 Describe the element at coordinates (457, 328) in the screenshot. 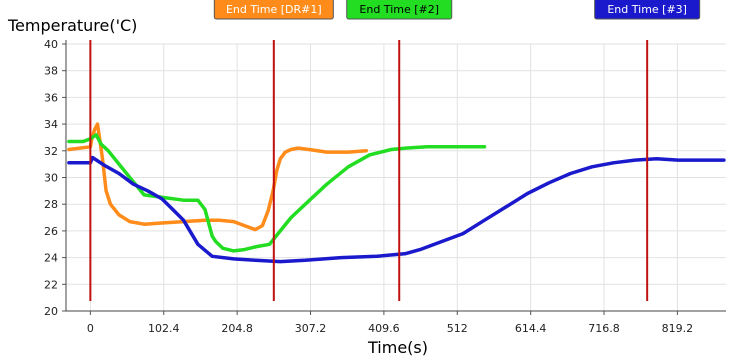

I see `x-tick-label: 512` at that location.